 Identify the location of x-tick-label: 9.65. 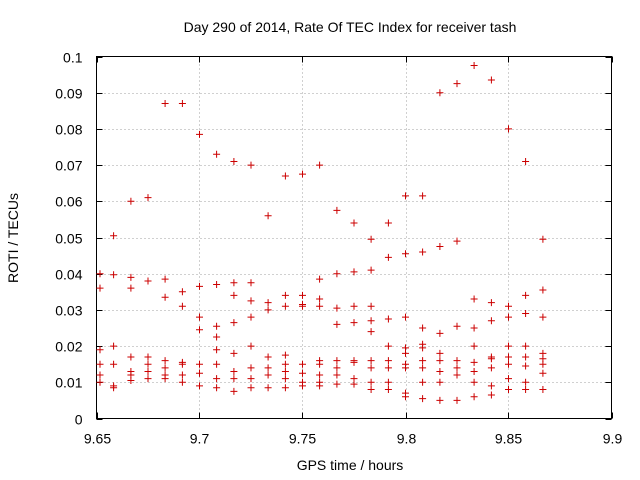
(97, 439).